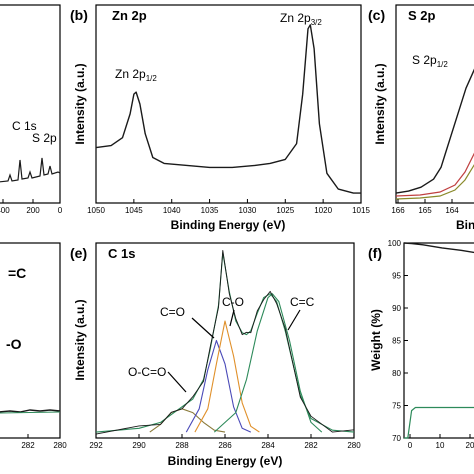 The image size is (474, 474). What do you see at coordinates (438, 248) in the screenshot?
I see `panel-f-weight-curve` at bounding box center [438, 248].